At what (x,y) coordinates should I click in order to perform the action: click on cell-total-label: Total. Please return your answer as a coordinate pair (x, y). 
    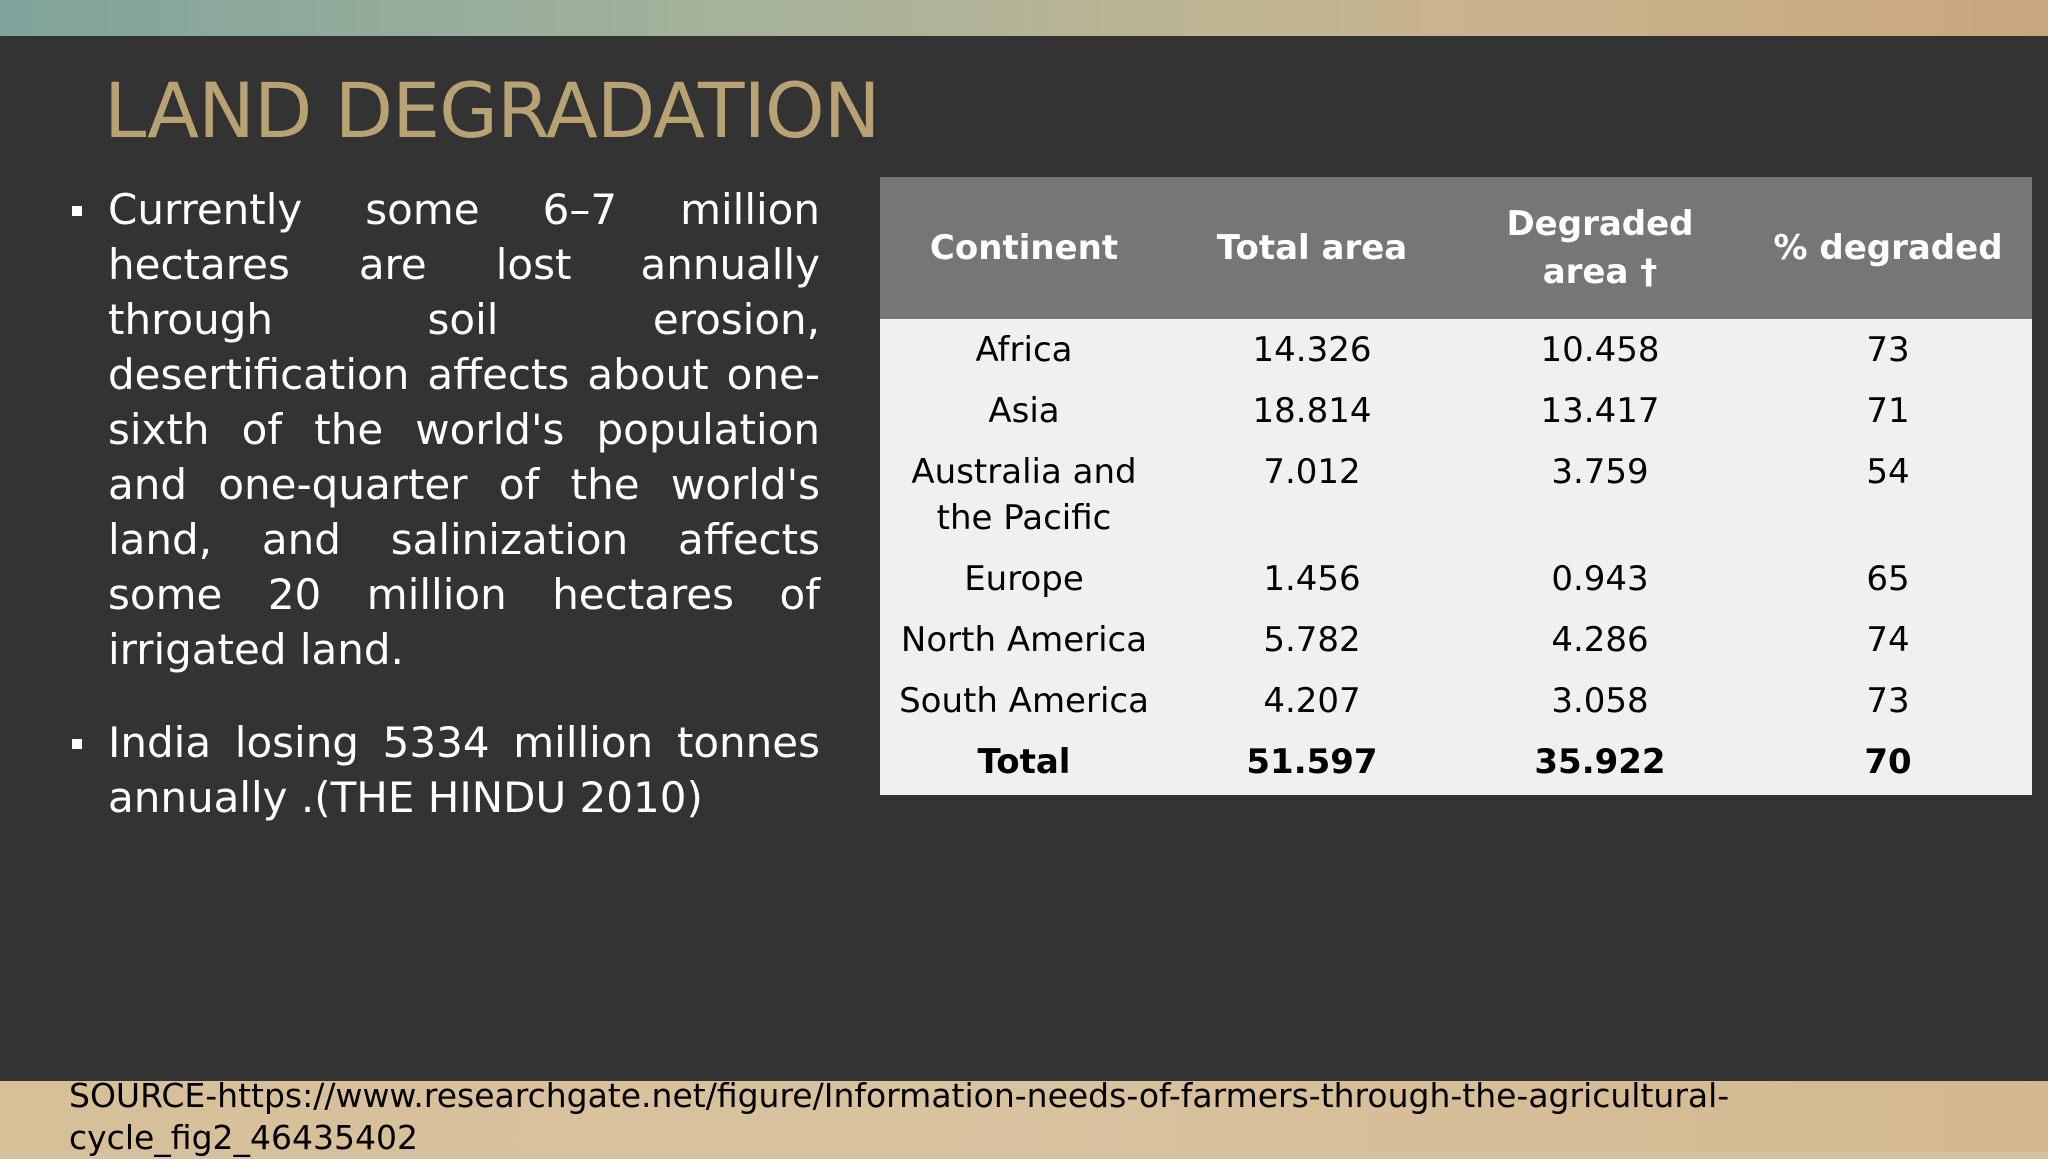
    Looking at the image, I should click on (1024, 762).